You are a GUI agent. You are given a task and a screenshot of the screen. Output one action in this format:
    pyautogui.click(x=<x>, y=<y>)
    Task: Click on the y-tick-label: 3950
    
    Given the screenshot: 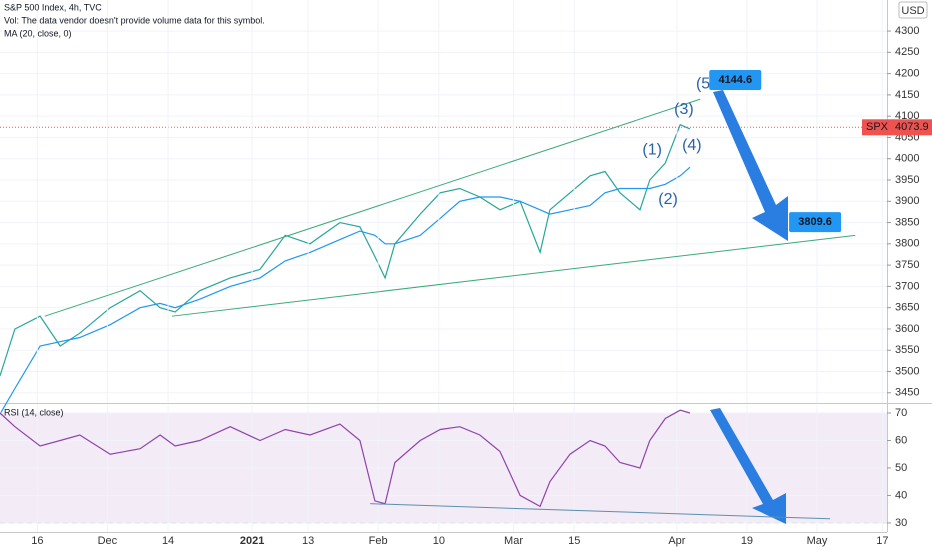 What is the action you would take?
    pyautogui.click(x=907, y=180)
    